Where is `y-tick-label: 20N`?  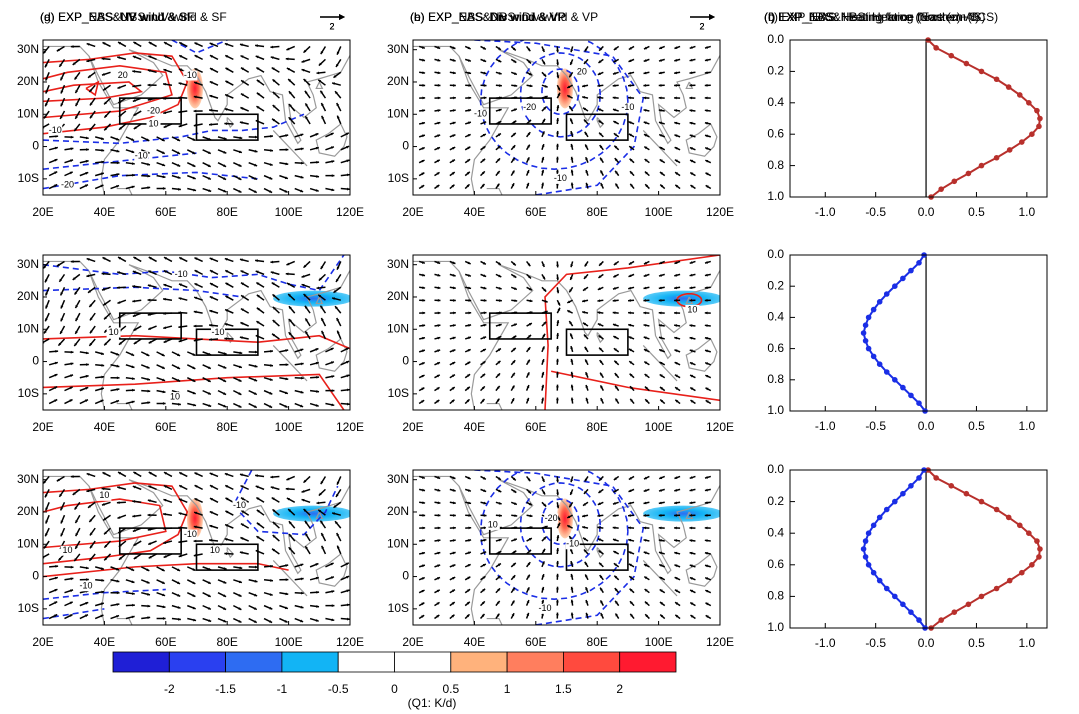 y-tick-label: 20N is located at coordinates (398, 296).